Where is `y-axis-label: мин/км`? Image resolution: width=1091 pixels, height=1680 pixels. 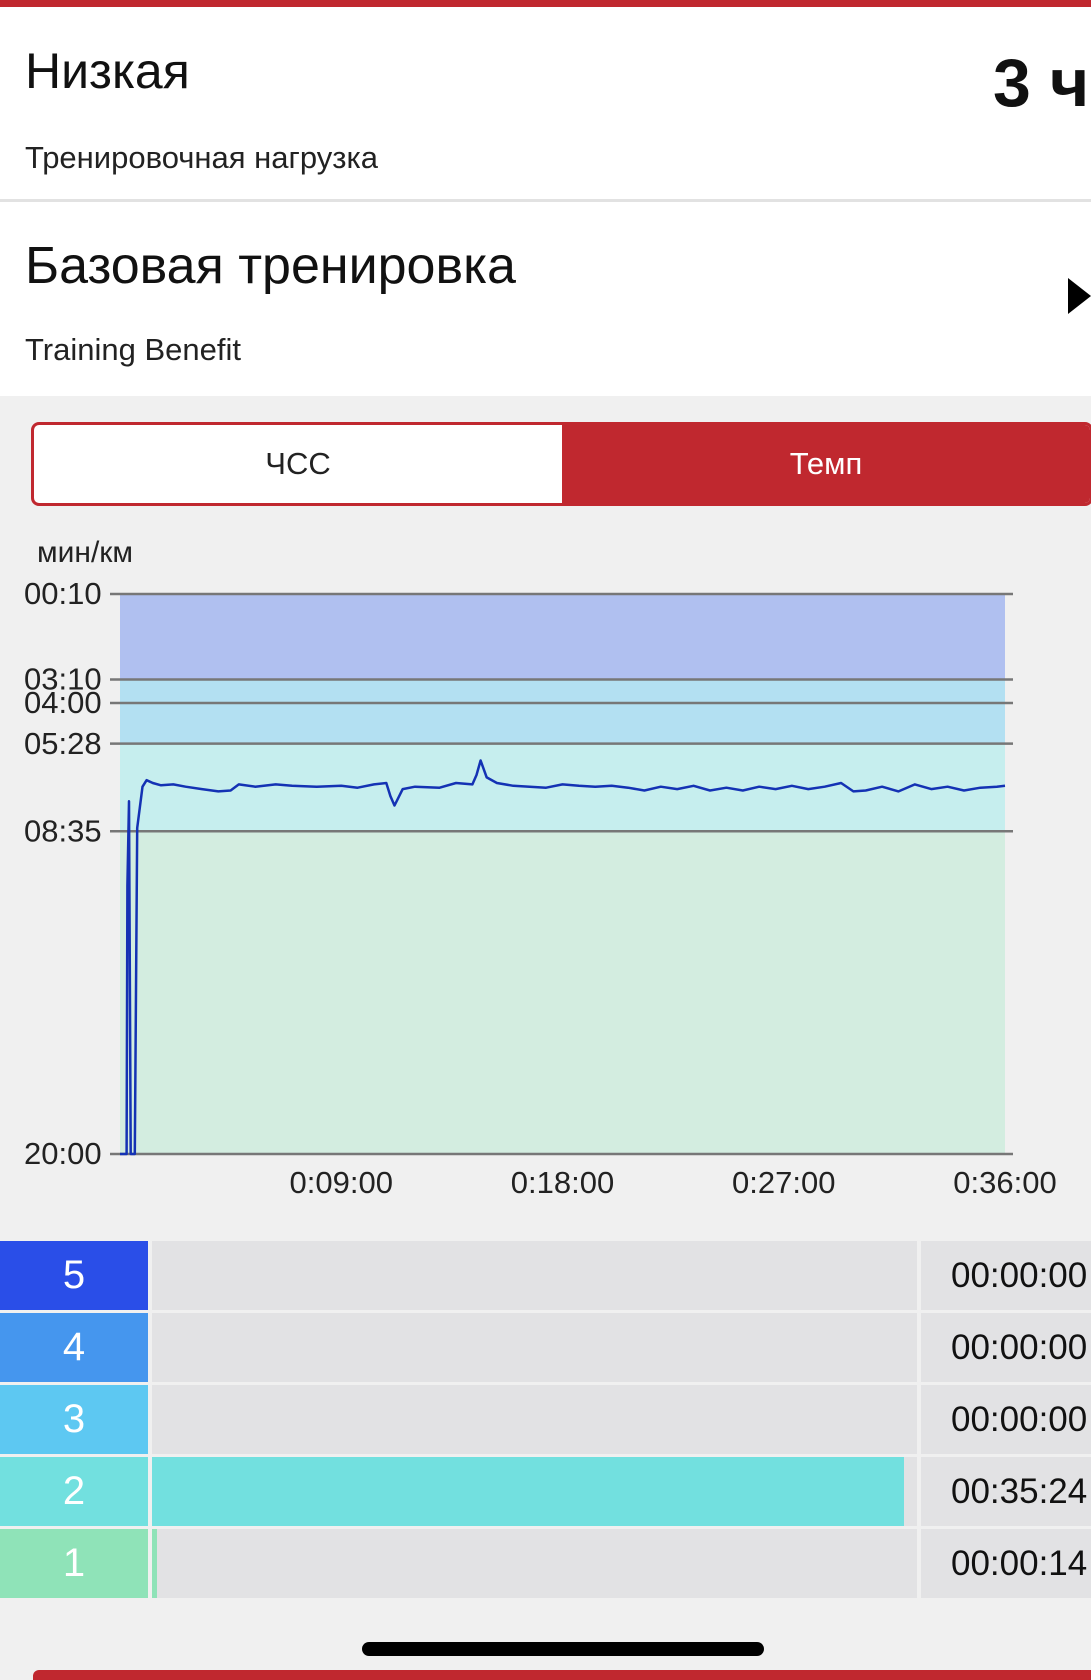
y-axis-label: мин/км is located at coordinates (85, 552).